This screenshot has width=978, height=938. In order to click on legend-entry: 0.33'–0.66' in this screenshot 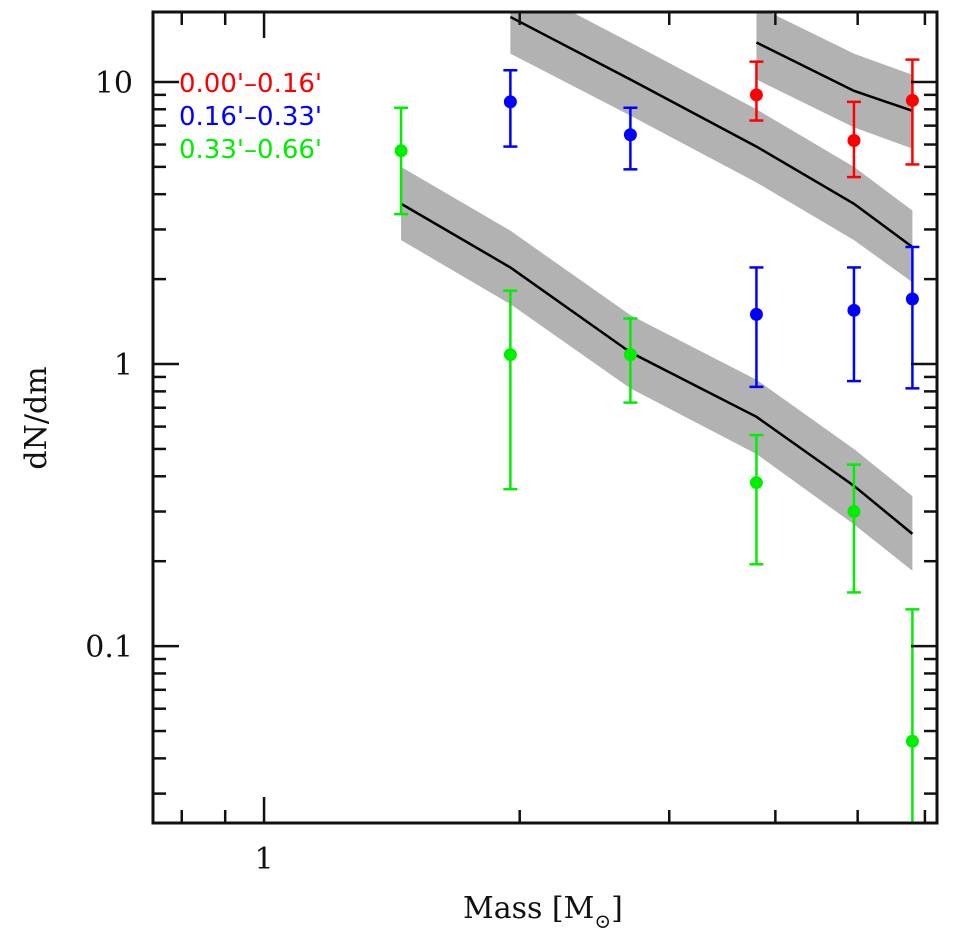, I will do `click(250, 150)`.